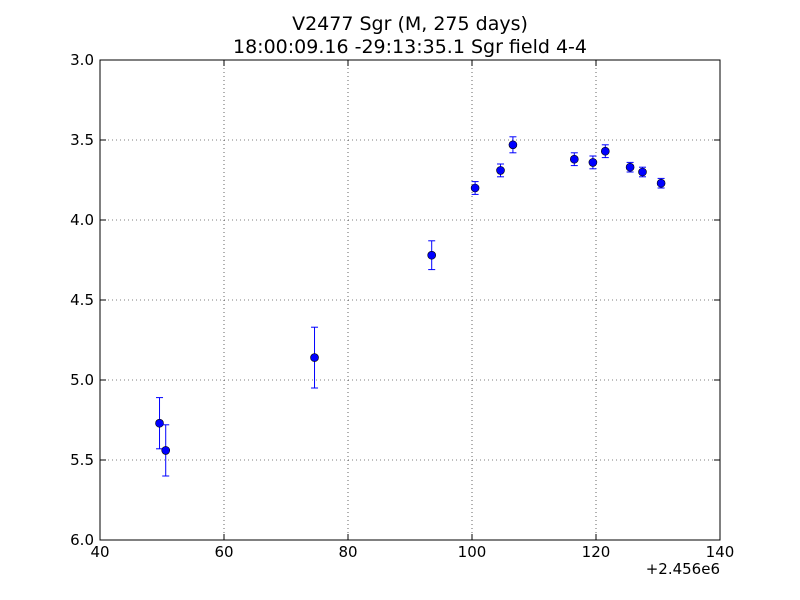 This screenshot has width=800, height=600. What do you see at coordinates (683, 569) in the screenshot?
I see `x-offset-label: +2.456e6` at bounding box center [683, 569].